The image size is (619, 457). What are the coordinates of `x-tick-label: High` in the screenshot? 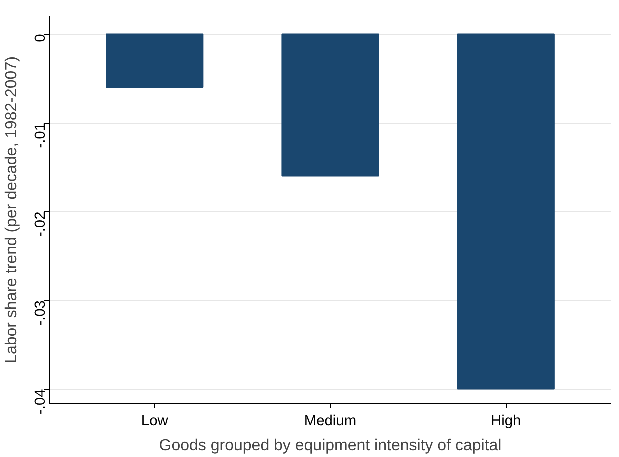 It's located at (506, 422).